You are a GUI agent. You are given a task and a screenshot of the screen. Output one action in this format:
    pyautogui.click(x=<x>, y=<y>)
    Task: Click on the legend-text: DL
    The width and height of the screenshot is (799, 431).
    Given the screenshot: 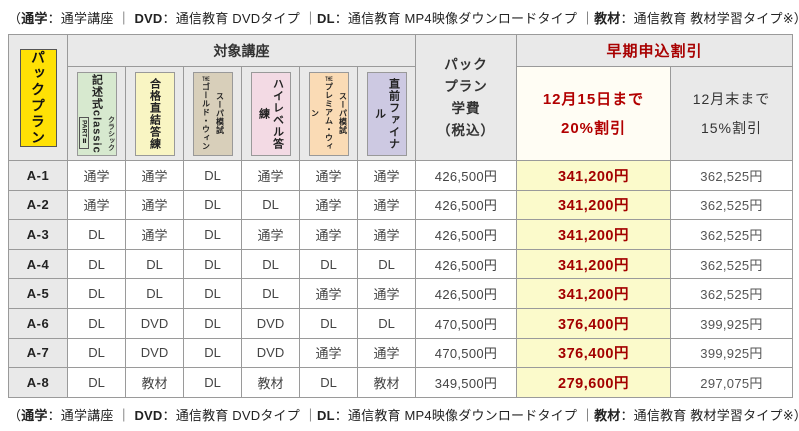 What is the action you would take?
    pyautogui.click(x=325, y=415)
    